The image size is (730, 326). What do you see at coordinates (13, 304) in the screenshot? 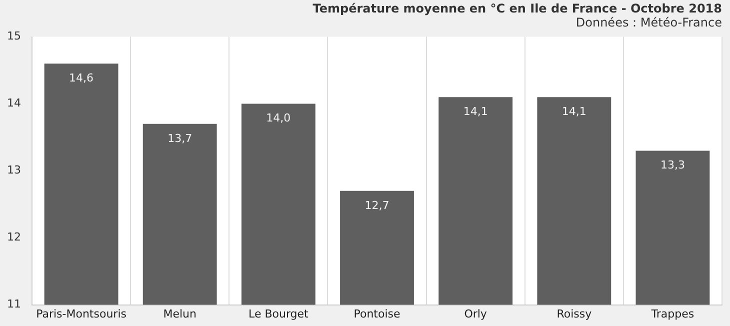
I see `y-tick-label: 11` at bounding box center [13, 304].